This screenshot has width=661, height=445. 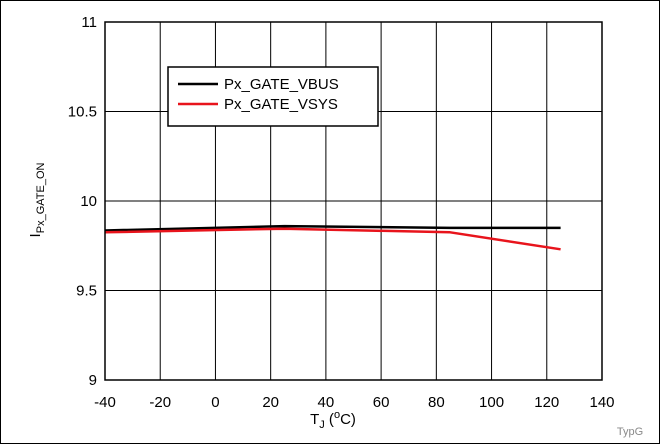 What do you see at coordinates (215, 402) in the screenshot?
I see `x-tick-label: 0` at bounding box center [215, 402].